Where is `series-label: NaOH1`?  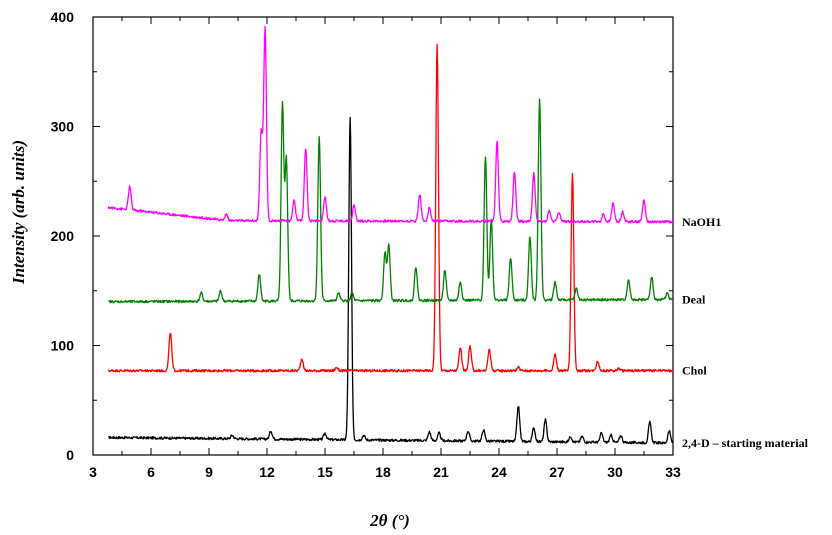 series-label: NaOH1 is located at coordinates (701, 222).